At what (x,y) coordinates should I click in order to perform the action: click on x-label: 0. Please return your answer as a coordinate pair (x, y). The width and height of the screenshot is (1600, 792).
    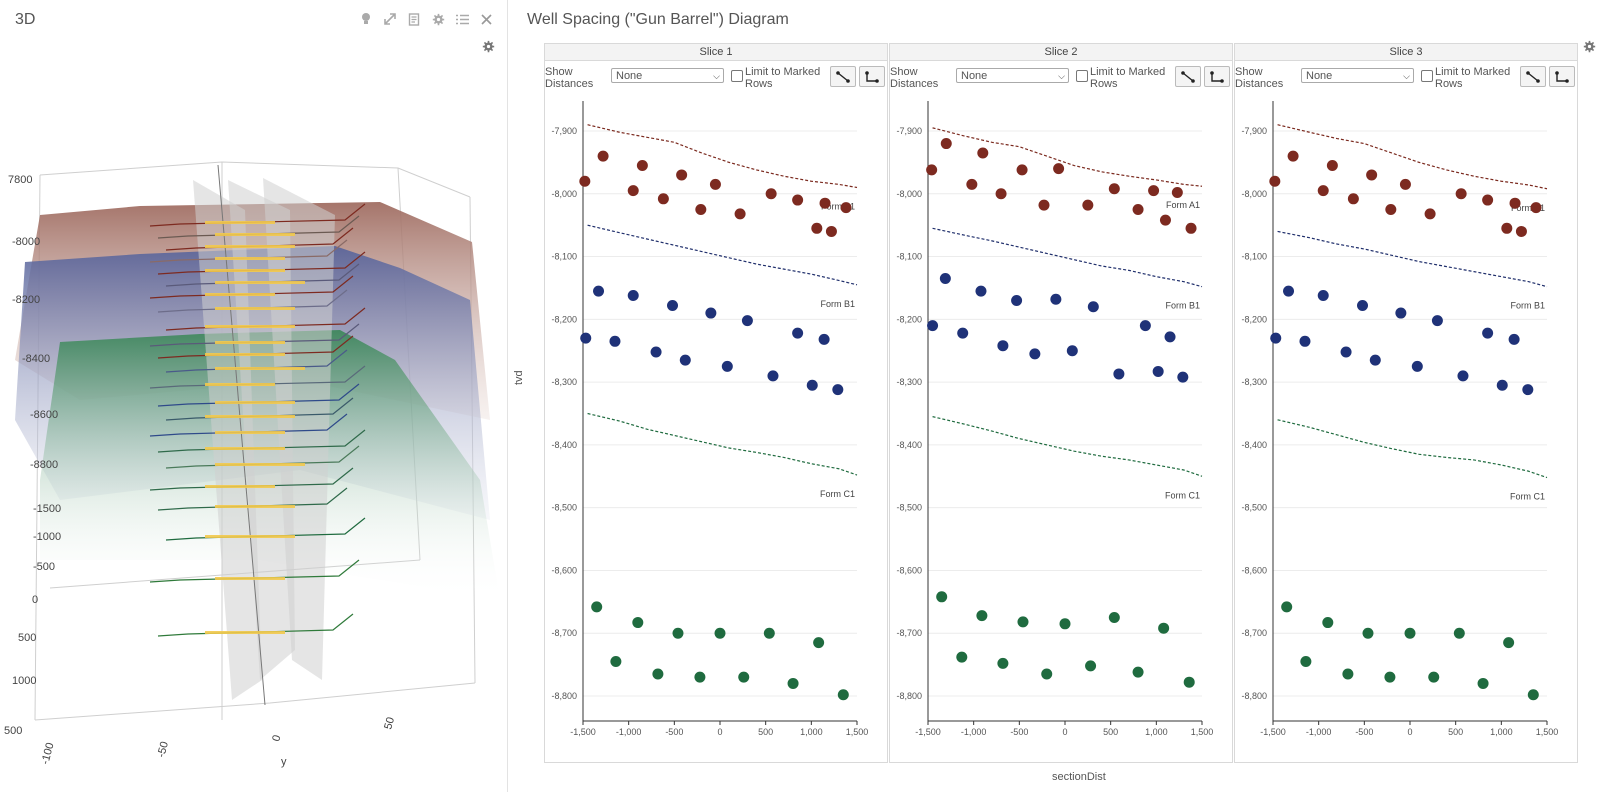
    Looking at the image, I should click on (276, 738).